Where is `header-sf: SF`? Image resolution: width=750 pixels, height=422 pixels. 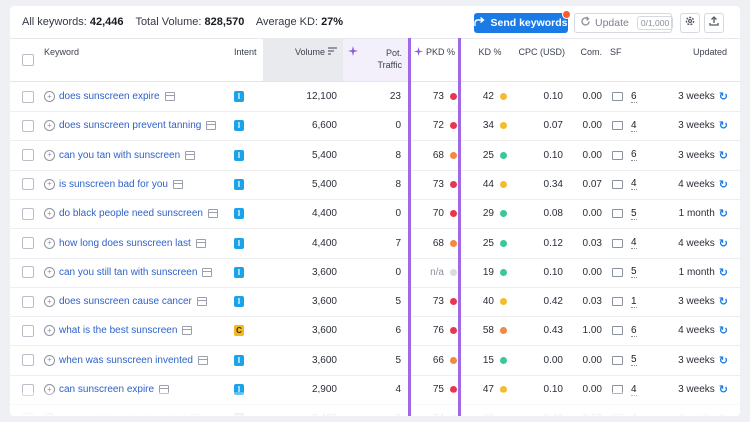 header-sf: SF is located at coordinates (616, 52).